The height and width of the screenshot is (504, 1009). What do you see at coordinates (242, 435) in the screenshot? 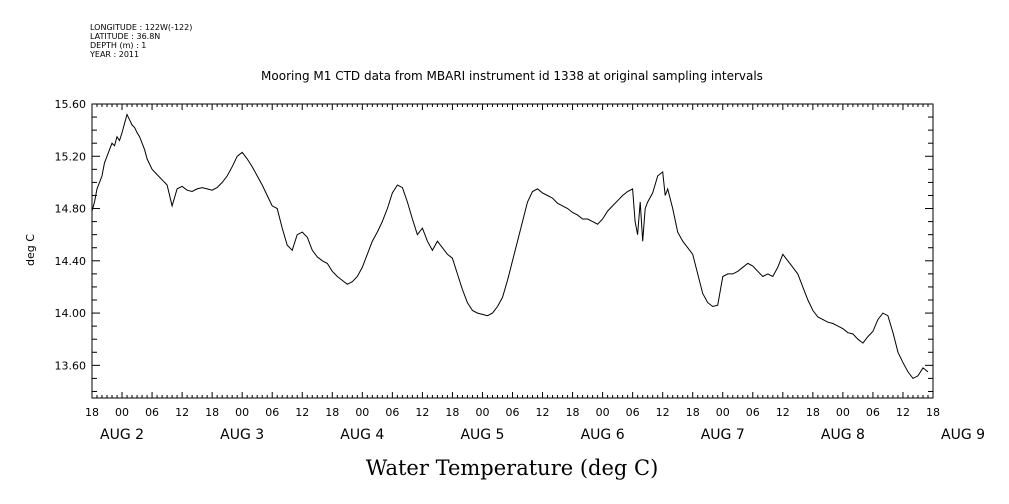
I see `x-day-label: AUG 3` at bounding box center [242, 435].